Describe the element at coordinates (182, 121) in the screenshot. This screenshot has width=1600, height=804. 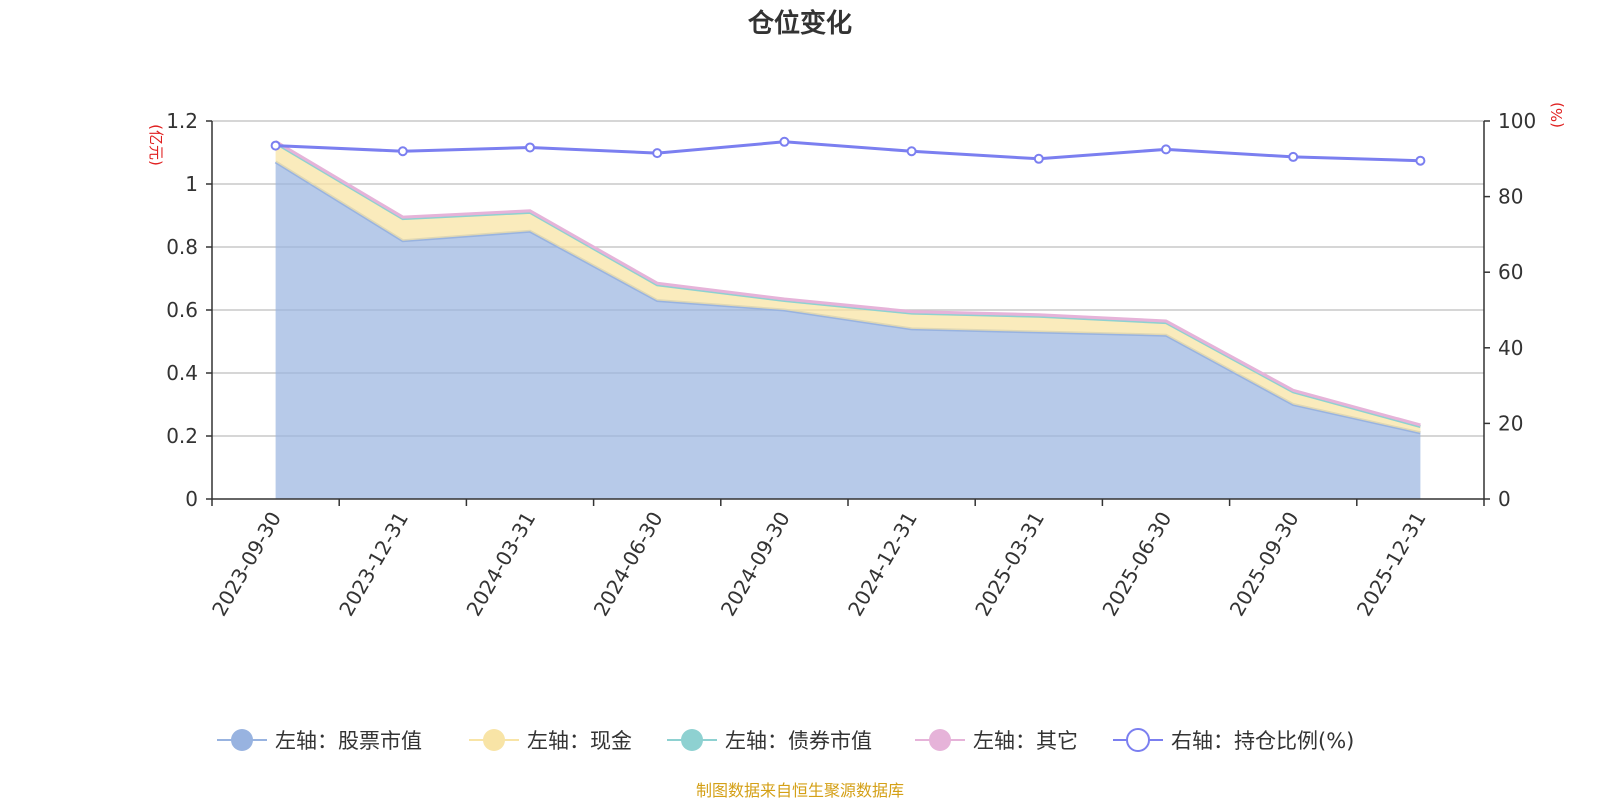
I see `left-axis-tick-label: 1.2` at that location.